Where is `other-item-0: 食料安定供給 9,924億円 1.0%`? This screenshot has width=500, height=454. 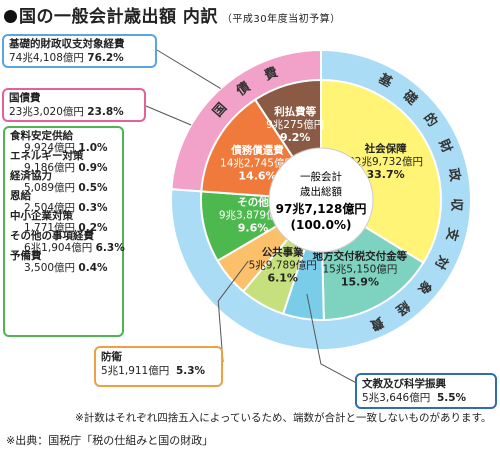
other-item-0: 食料安定供給 9,924億円 1.0% is located at coordinates (63, 142).